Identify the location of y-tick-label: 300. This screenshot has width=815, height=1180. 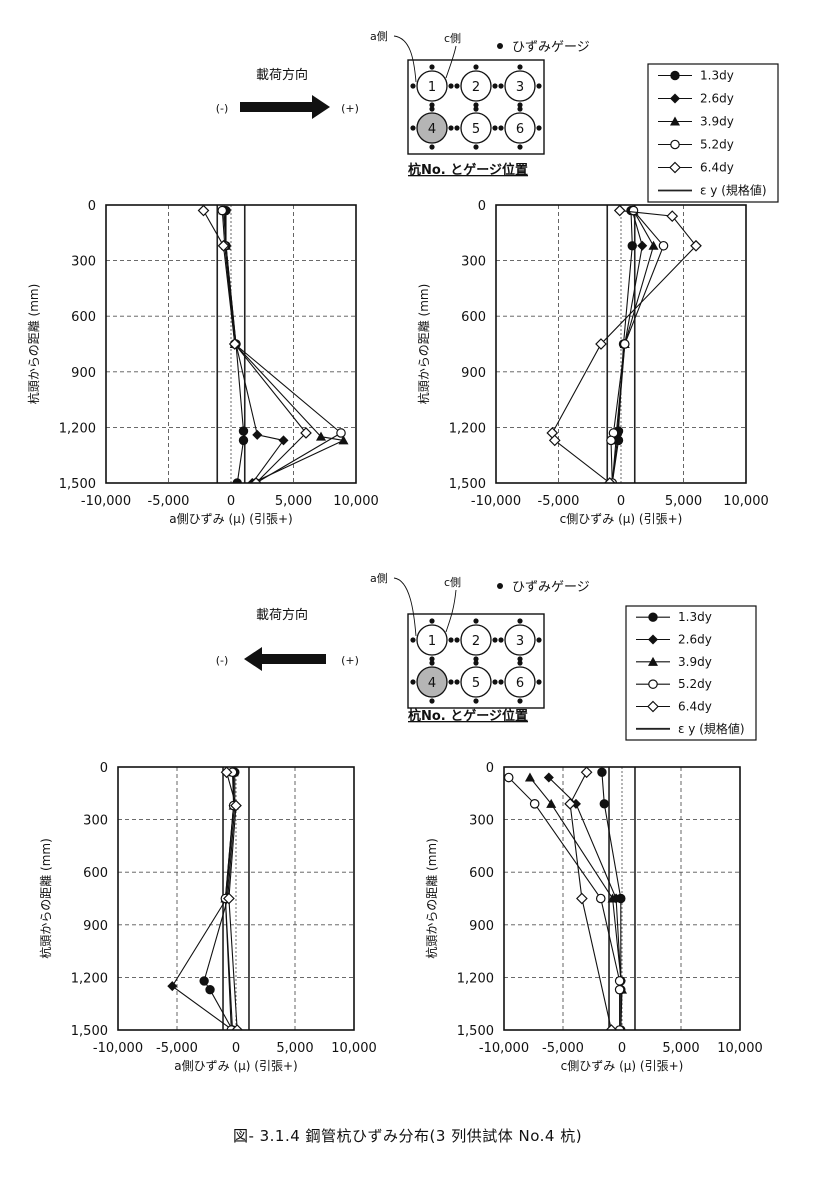
(473, 262).